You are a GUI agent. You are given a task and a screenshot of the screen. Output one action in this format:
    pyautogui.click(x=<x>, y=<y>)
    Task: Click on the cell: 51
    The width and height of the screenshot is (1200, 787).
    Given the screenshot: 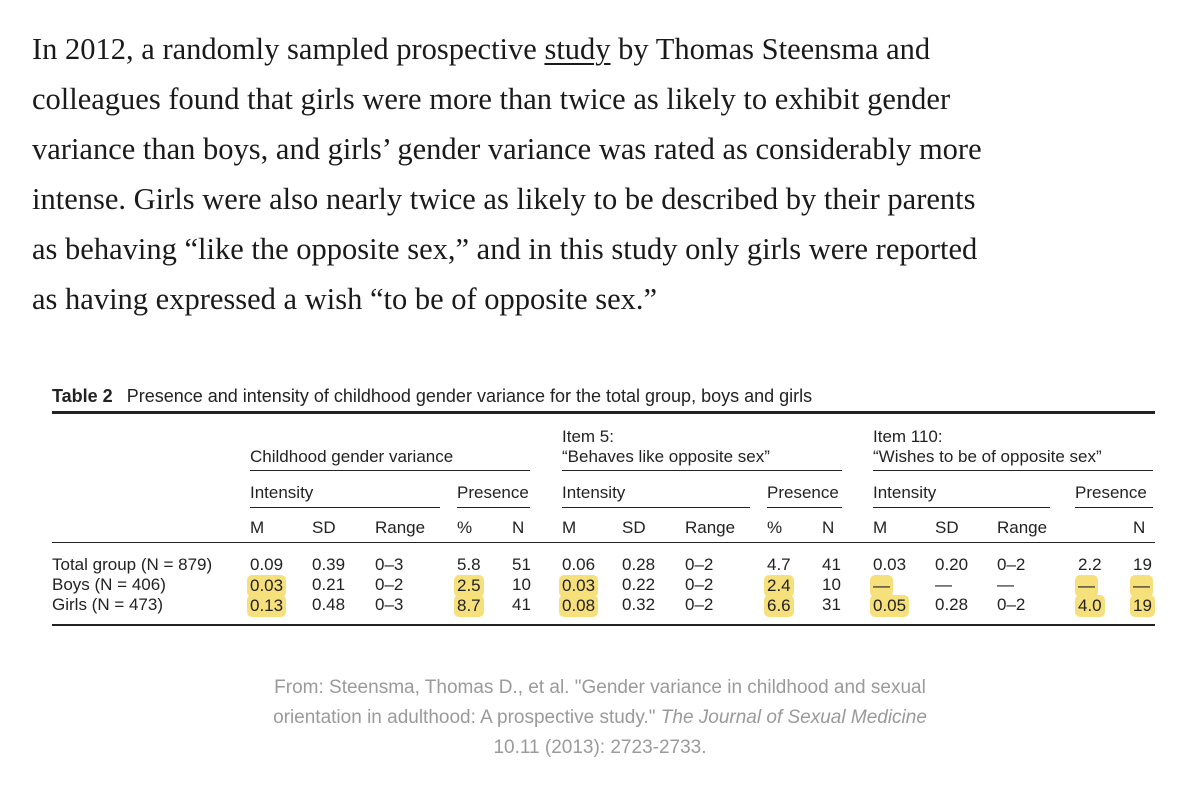 What is the action you would take?
    pyautogui.click(x=521, y=564)
    